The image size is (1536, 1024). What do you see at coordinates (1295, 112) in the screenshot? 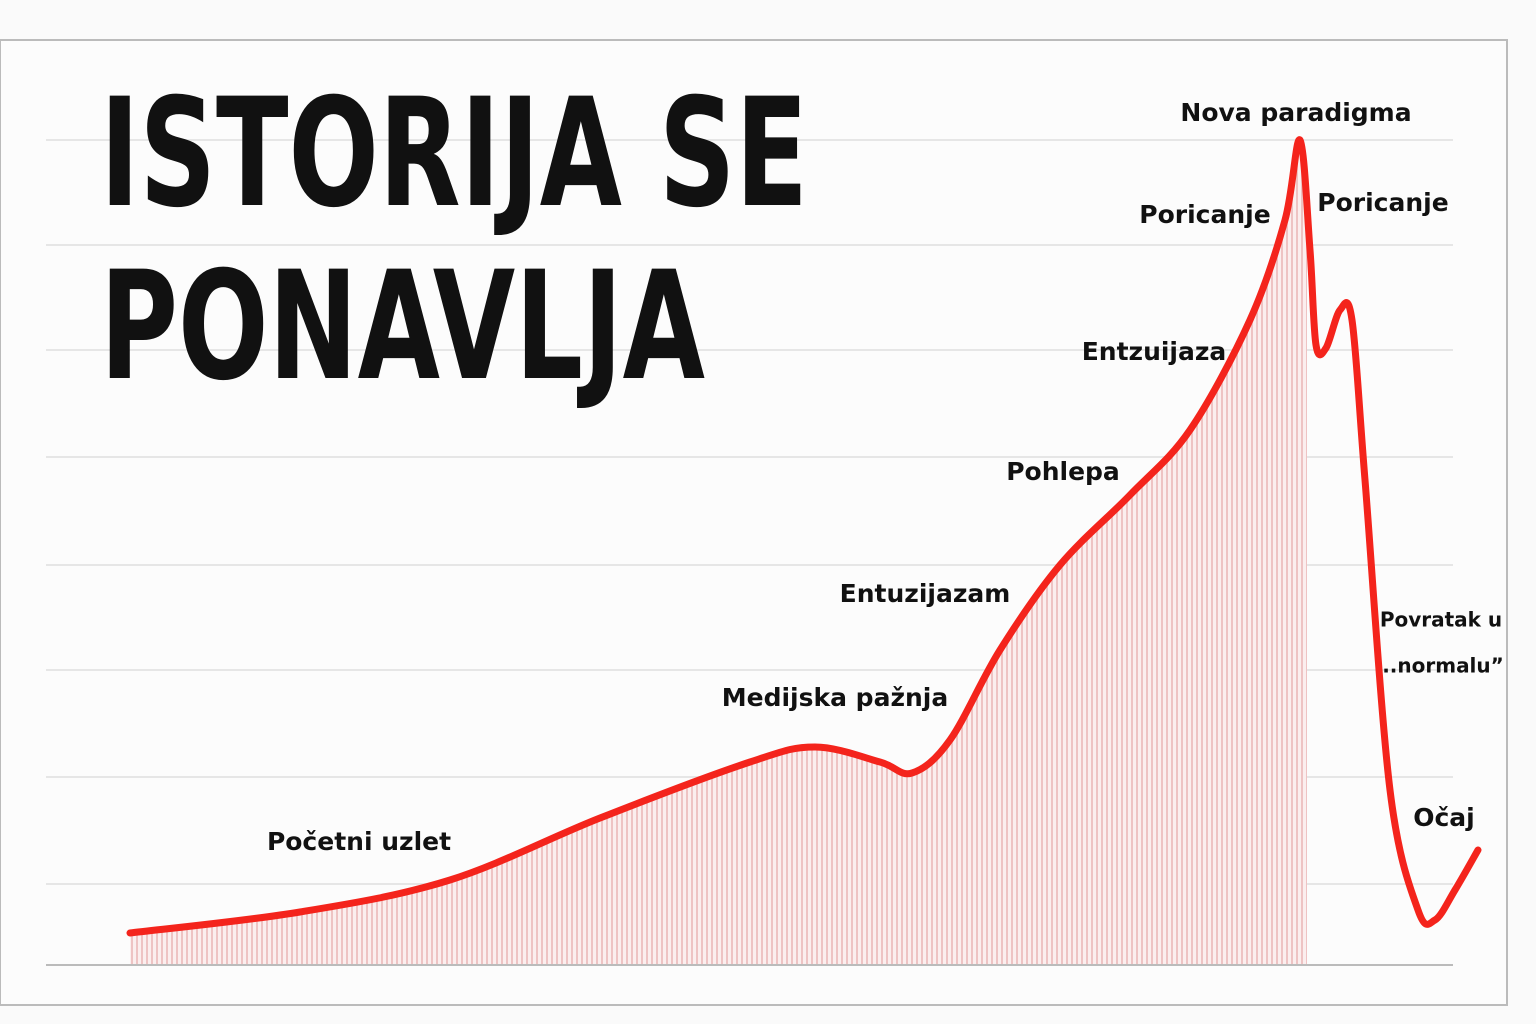
I see `label: Nova paradigma` at bounding box center [1295, 112].